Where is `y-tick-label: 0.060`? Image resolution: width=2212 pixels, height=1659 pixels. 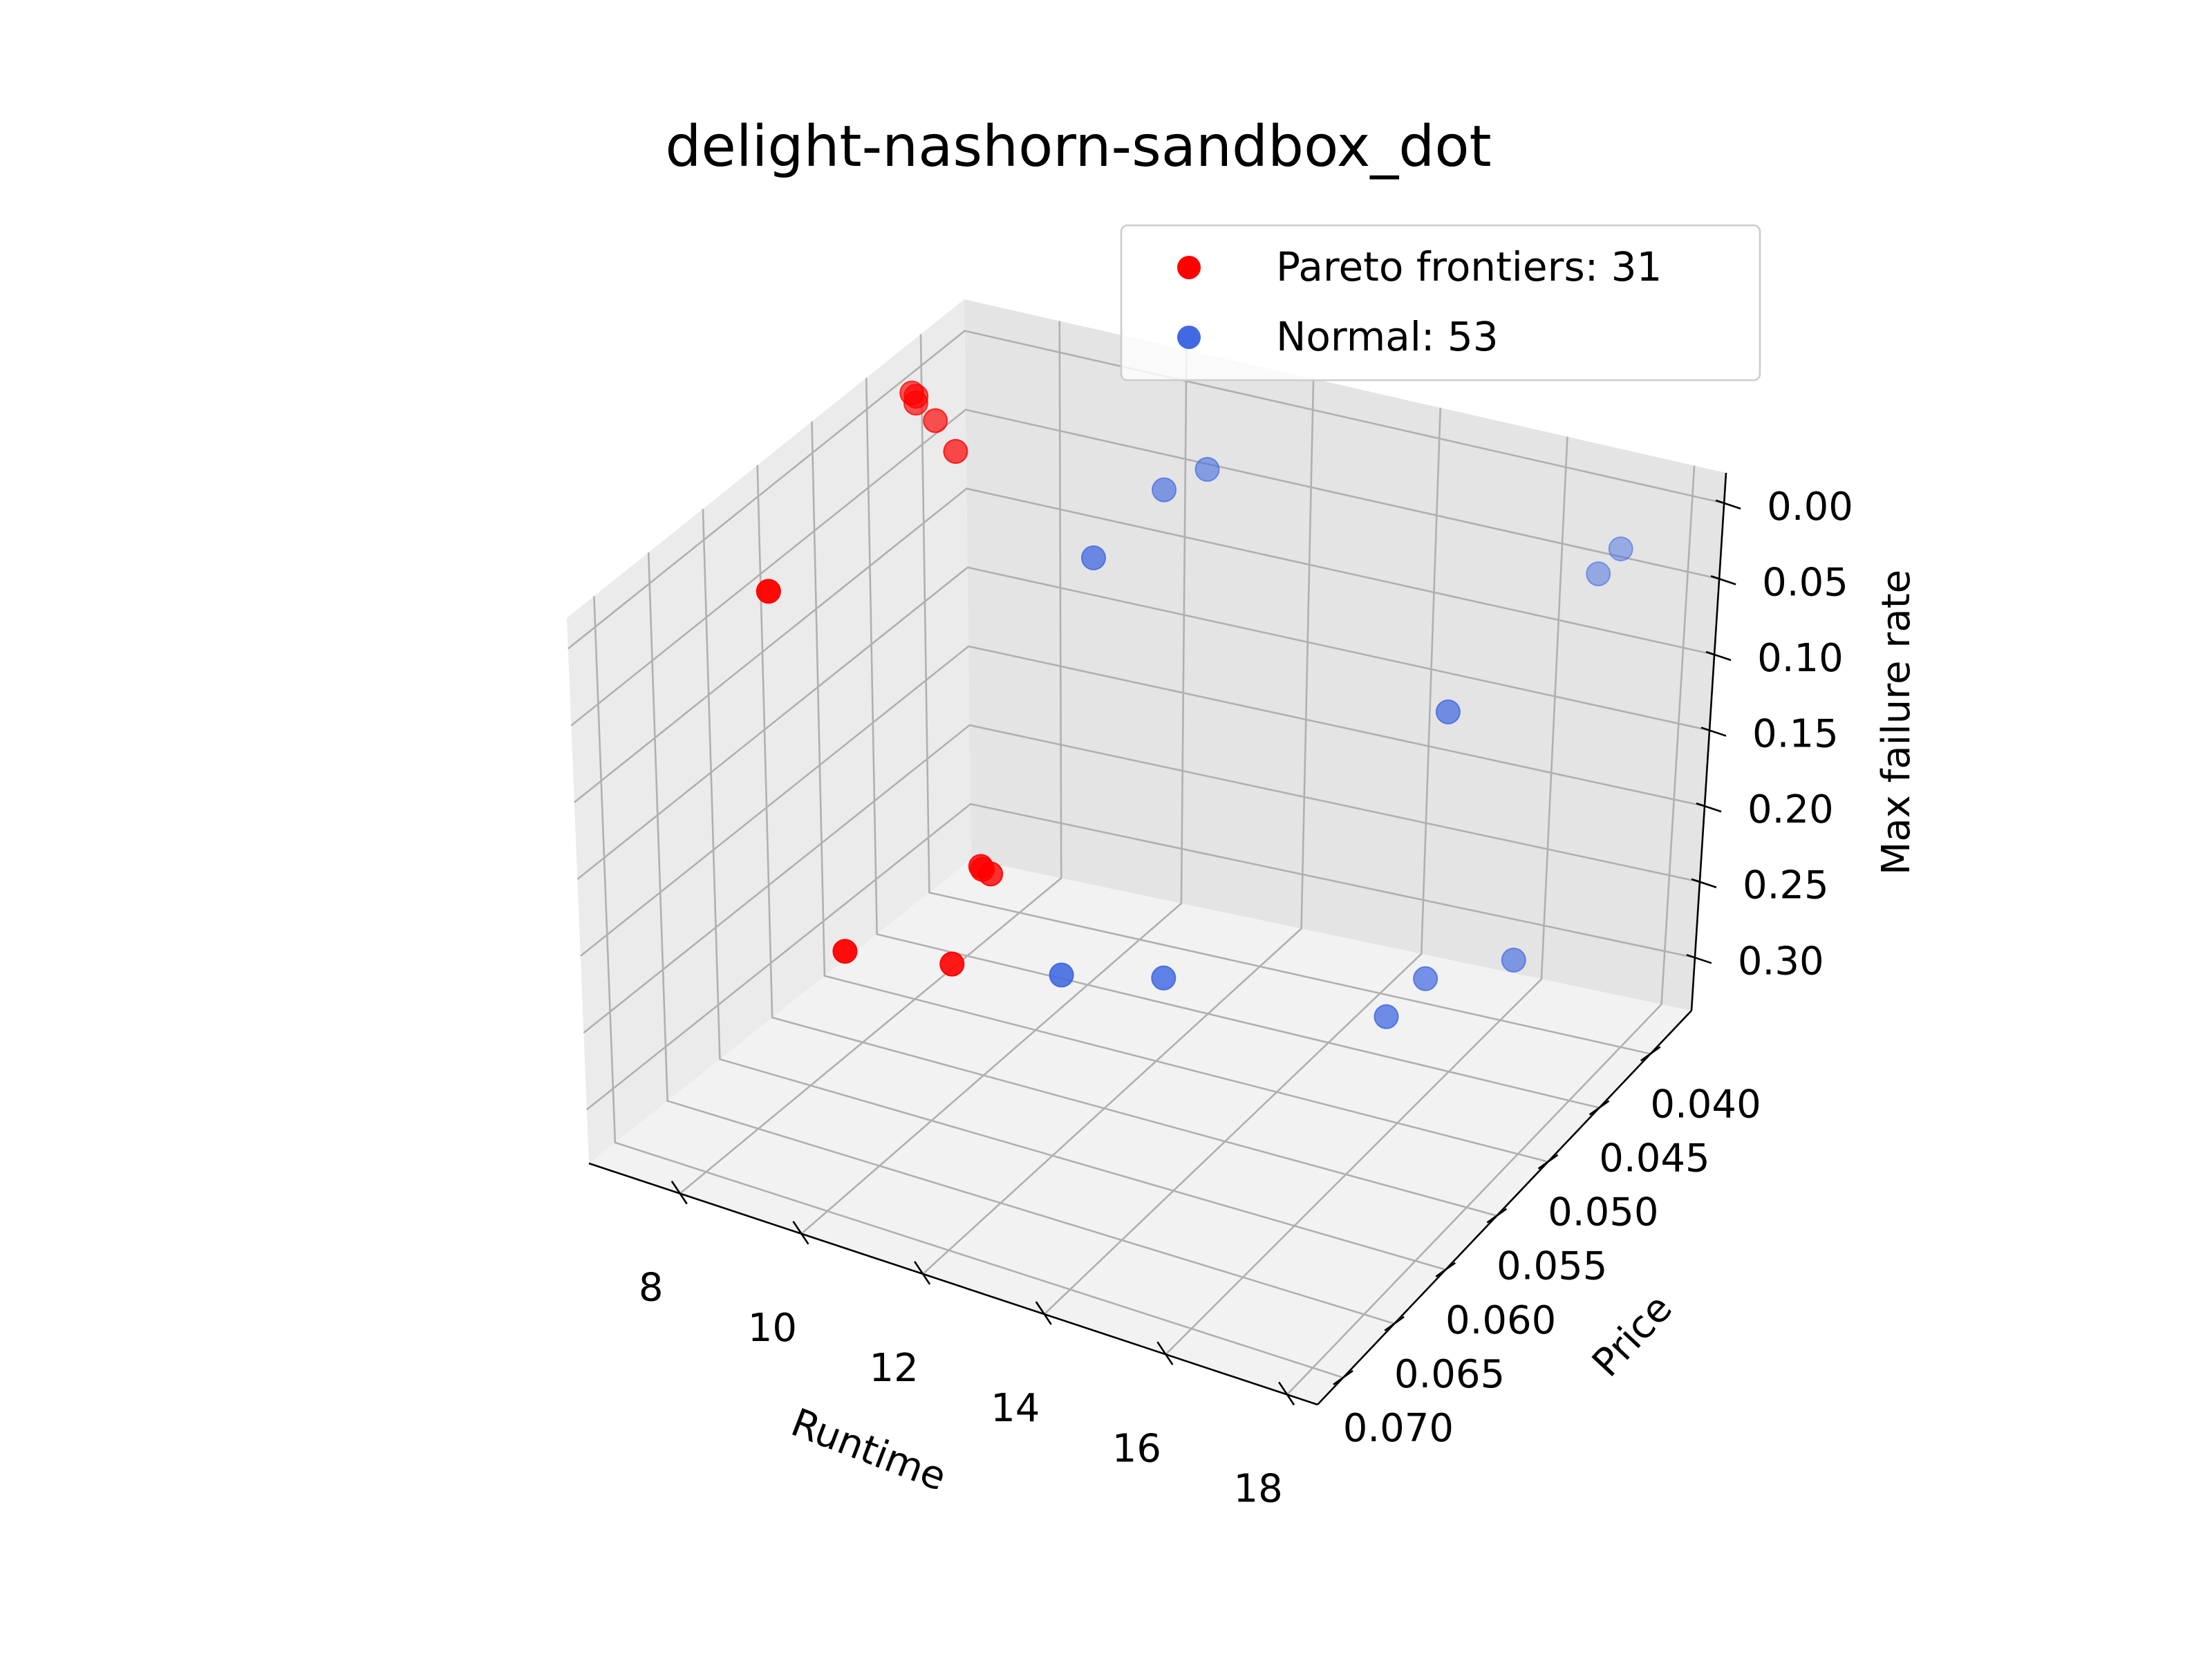 y-tick-label: 0.060 is located at coordinates (1501, 1320).